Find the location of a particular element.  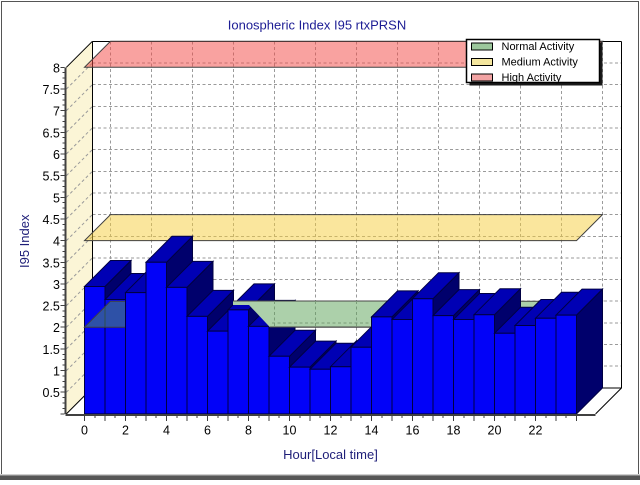

svg-text: High Activity is located at coordinates (532, 78).